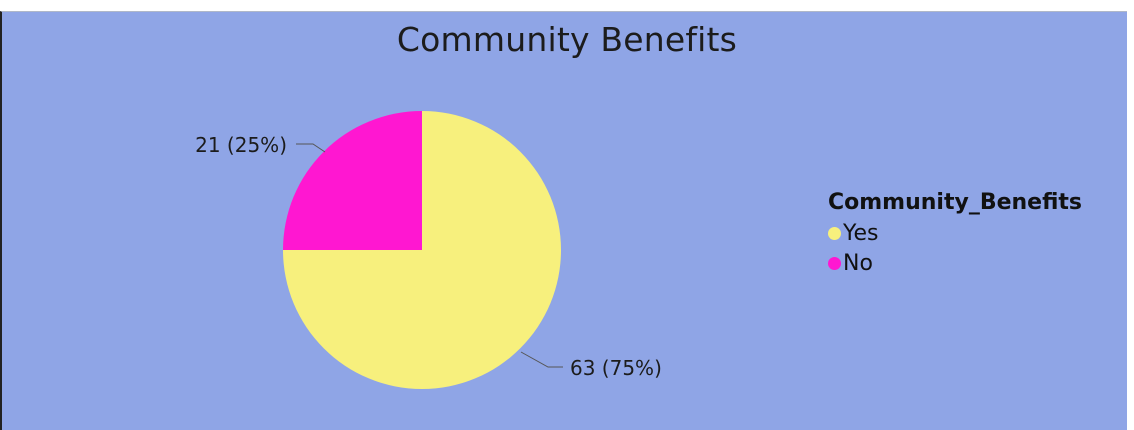  What do you see at coordinates (541, 359) in the screenshot?
I see `leader-line-yes` at bounding box center [541, 359].